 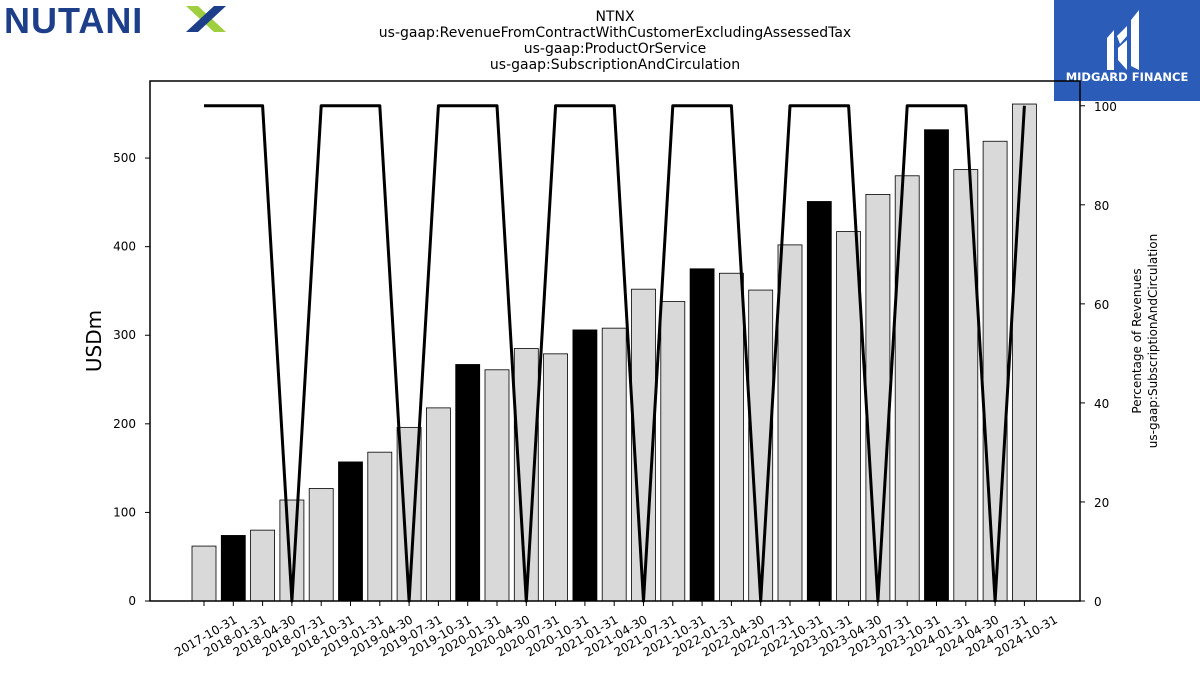 What do you see at coordinates (124, 247) in the screenshot?
I see `left-y-tick-label: 400` at bounding box center [124, 247].